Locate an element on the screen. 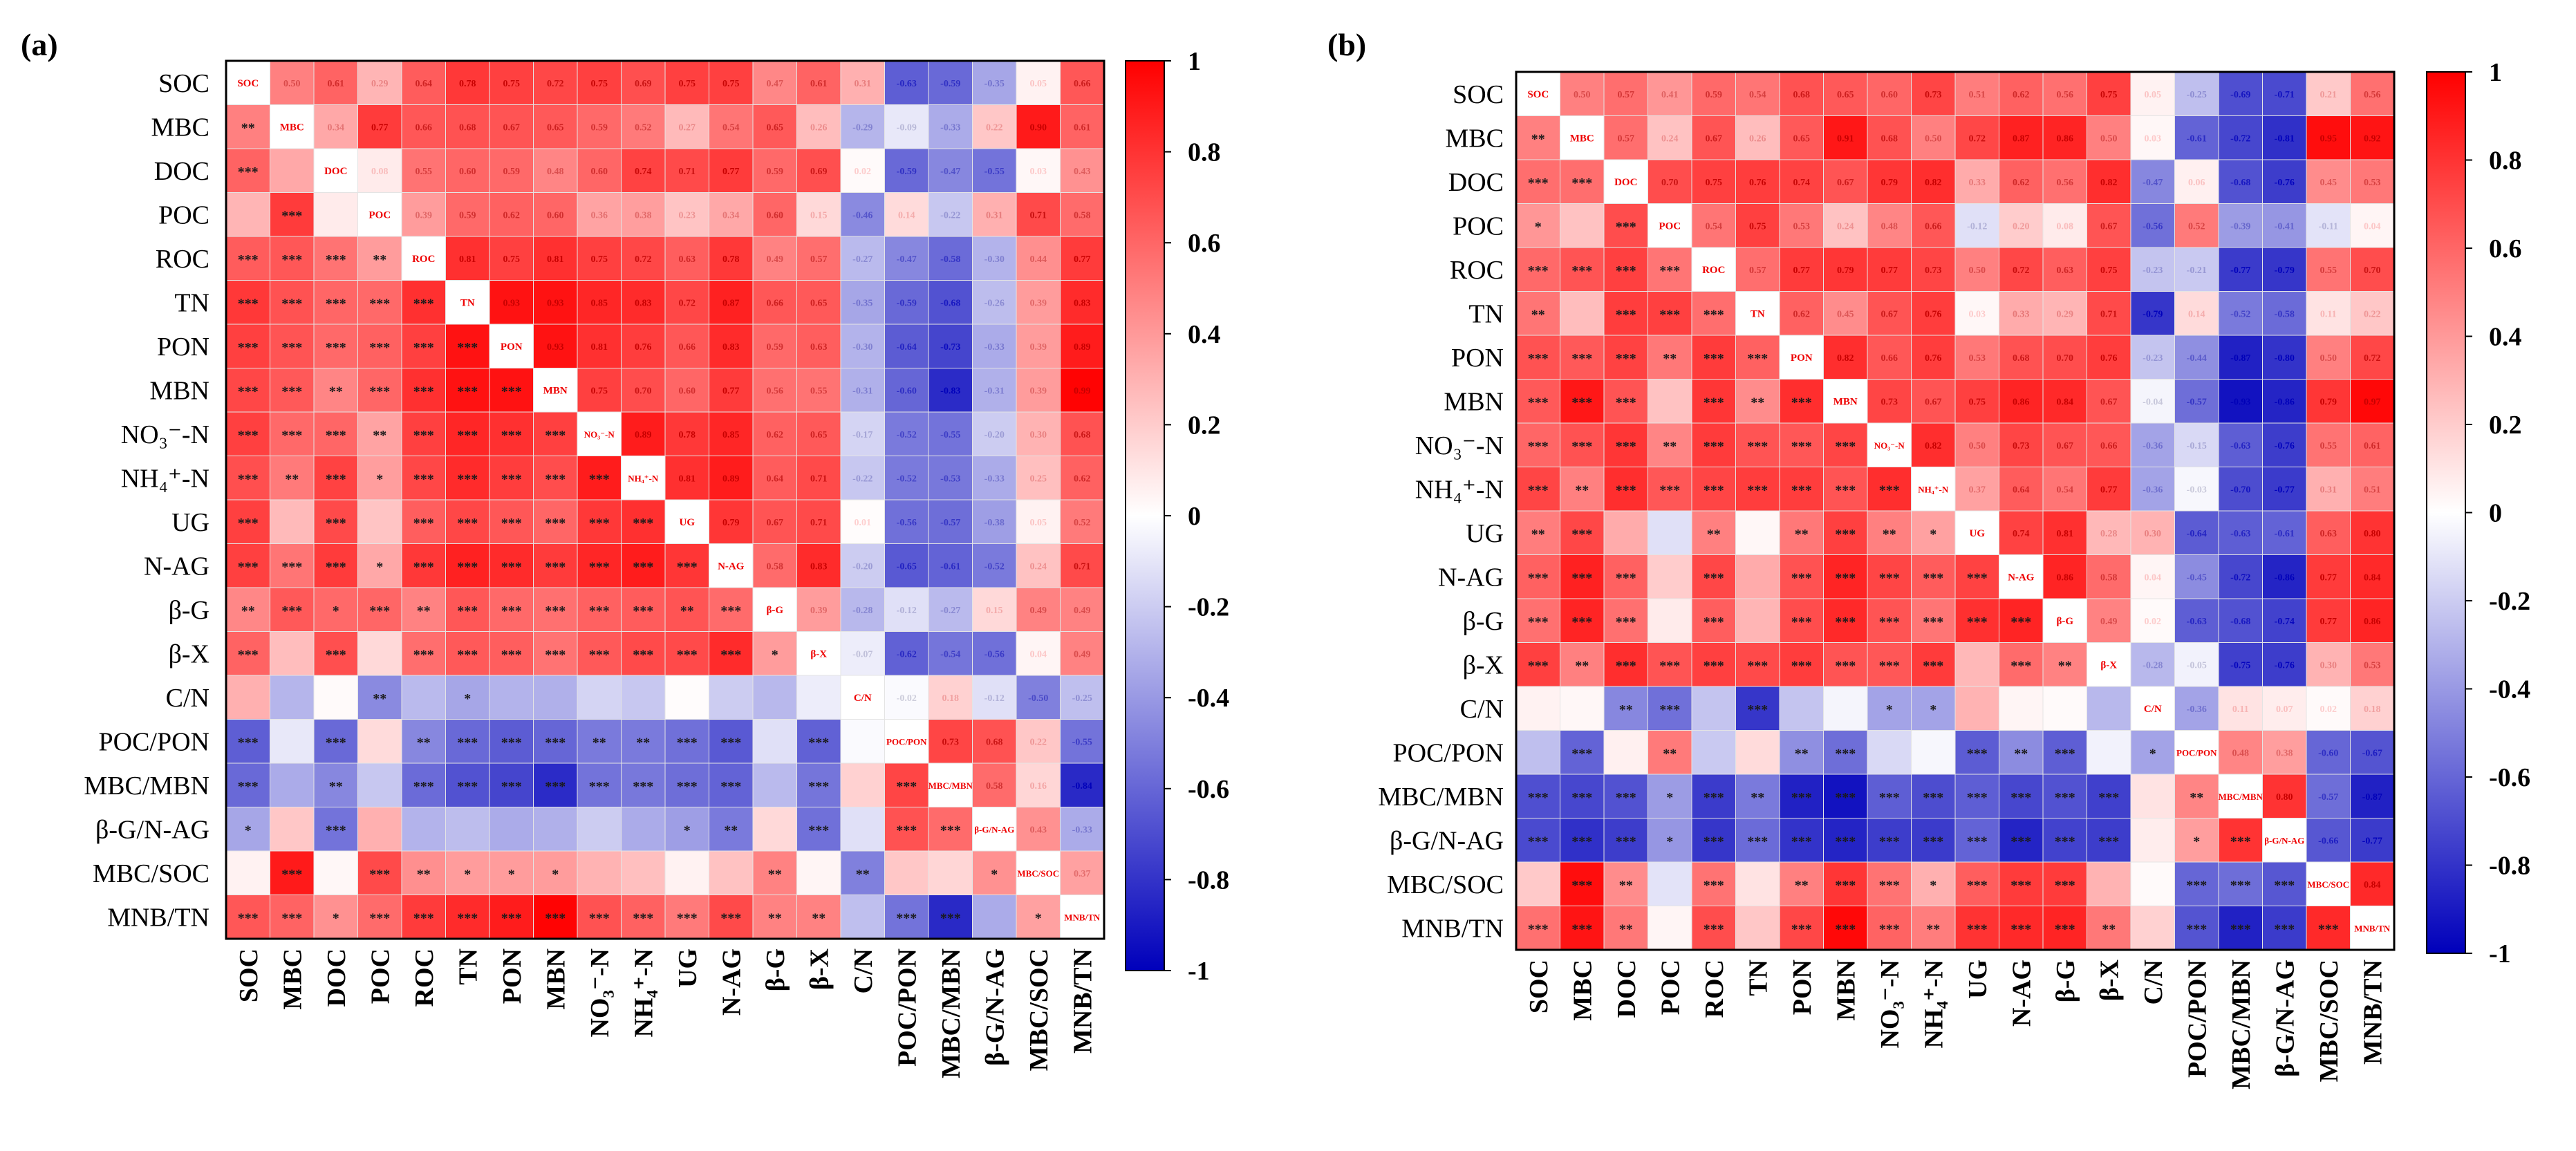 The height and width of the screenshot is (1151, 2576). column-label: UG is located at coordinates (687, 968).